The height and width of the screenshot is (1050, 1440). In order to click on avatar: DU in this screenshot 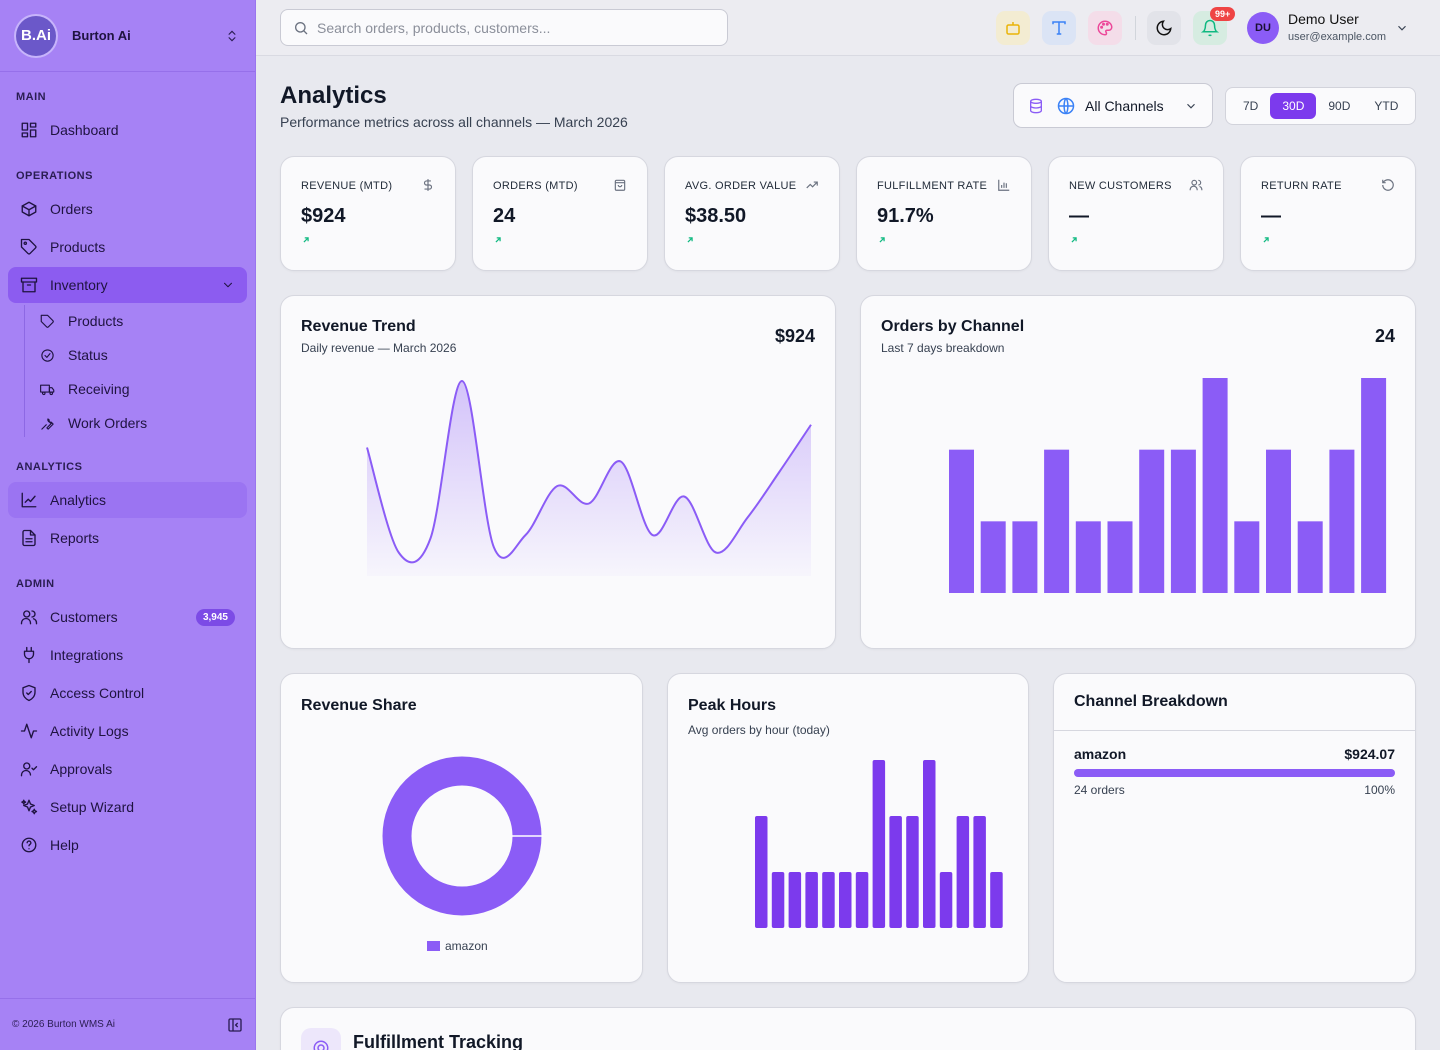, I will do `click(1263, 28)`.